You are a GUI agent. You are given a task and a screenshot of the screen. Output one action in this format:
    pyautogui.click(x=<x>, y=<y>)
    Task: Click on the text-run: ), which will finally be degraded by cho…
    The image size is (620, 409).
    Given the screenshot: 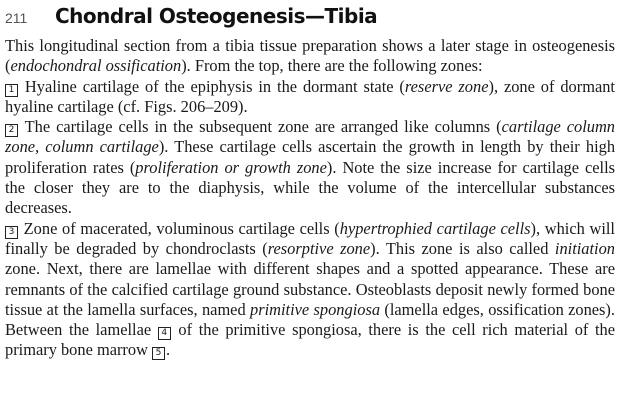 What is the action you would take?
    pyautogui.click(x=310, y=238)
    